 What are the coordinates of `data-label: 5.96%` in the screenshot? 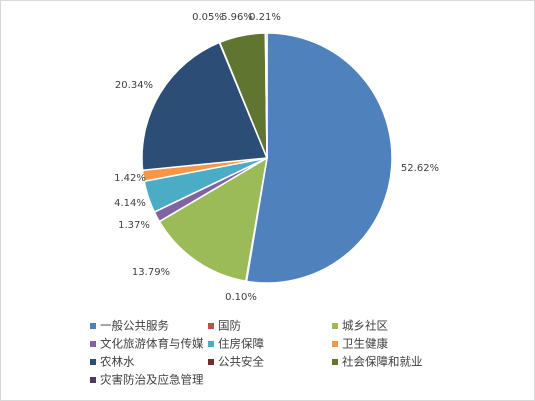 It's located at (237, 17).